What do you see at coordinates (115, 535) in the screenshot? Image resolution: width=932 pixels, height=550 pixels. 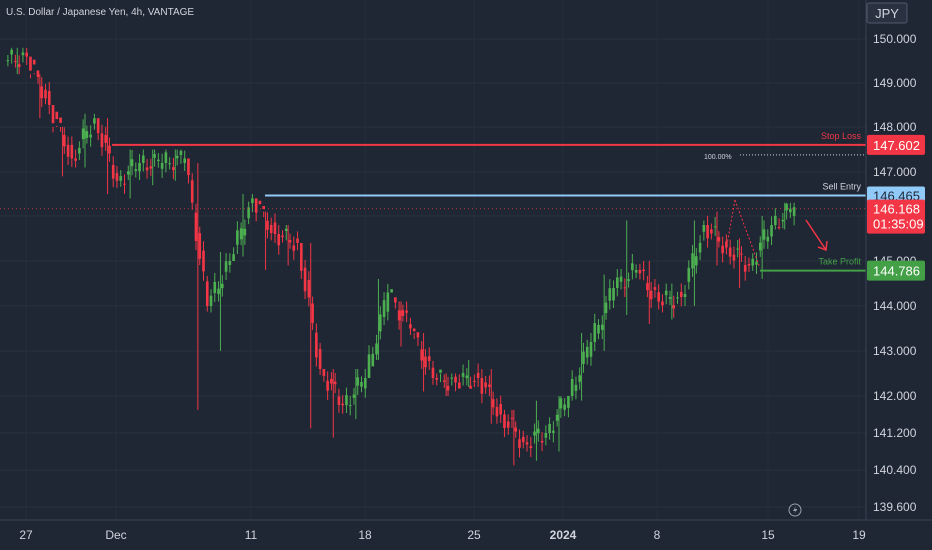 I see `time-tick-label: Dec` at bounding box center [115, 535].